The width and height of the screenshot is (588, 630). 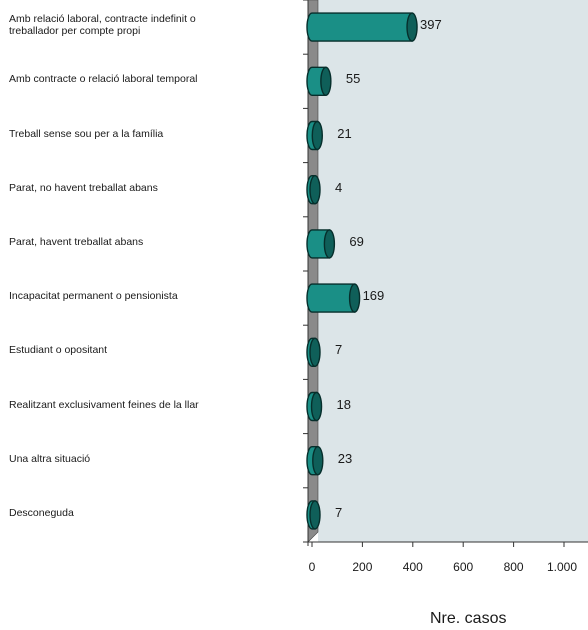 I want to click on category-label: Parat, no havent treballat abans, so click(x=83, y=187).